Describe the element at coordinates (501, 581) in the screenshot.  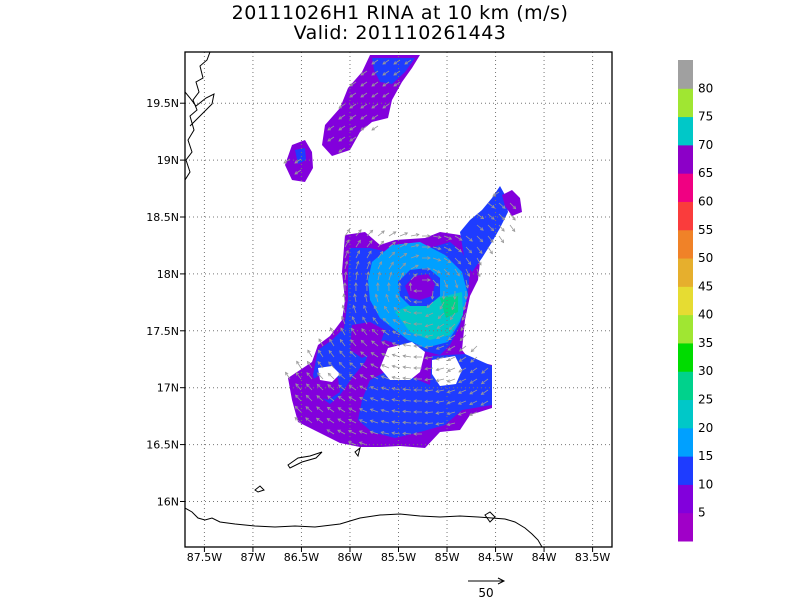
I see `reference-arrow-head` at that location.